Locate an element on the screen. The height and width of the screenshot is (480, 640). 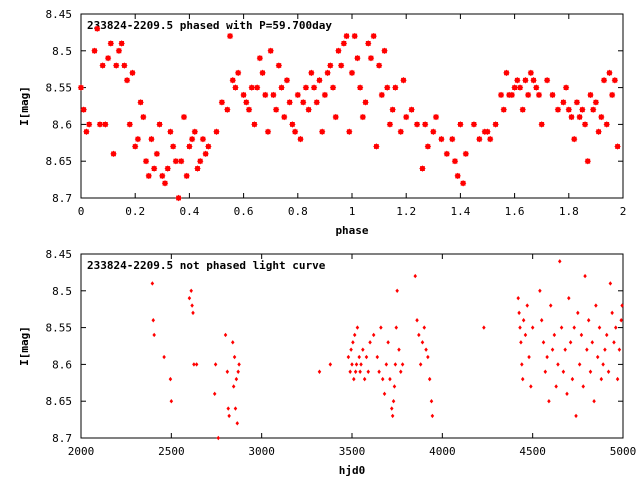
y-tick-label: 8.5 is located at coordinates (62, 291).